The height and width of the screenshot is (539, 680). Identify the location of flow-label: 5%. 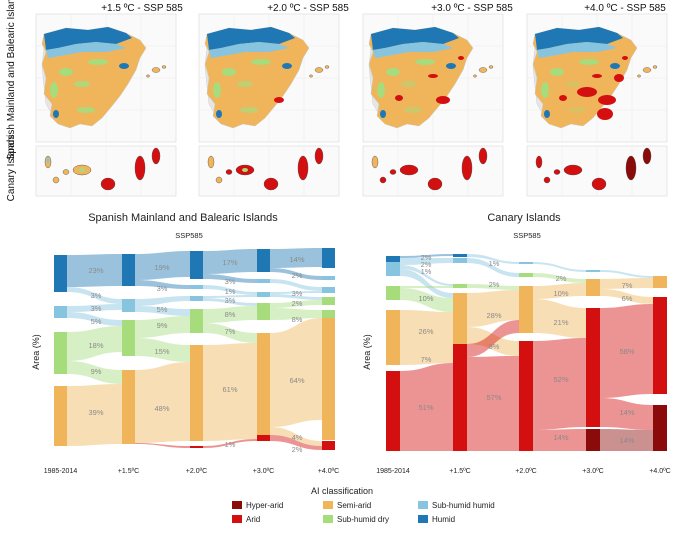
(96, 321).